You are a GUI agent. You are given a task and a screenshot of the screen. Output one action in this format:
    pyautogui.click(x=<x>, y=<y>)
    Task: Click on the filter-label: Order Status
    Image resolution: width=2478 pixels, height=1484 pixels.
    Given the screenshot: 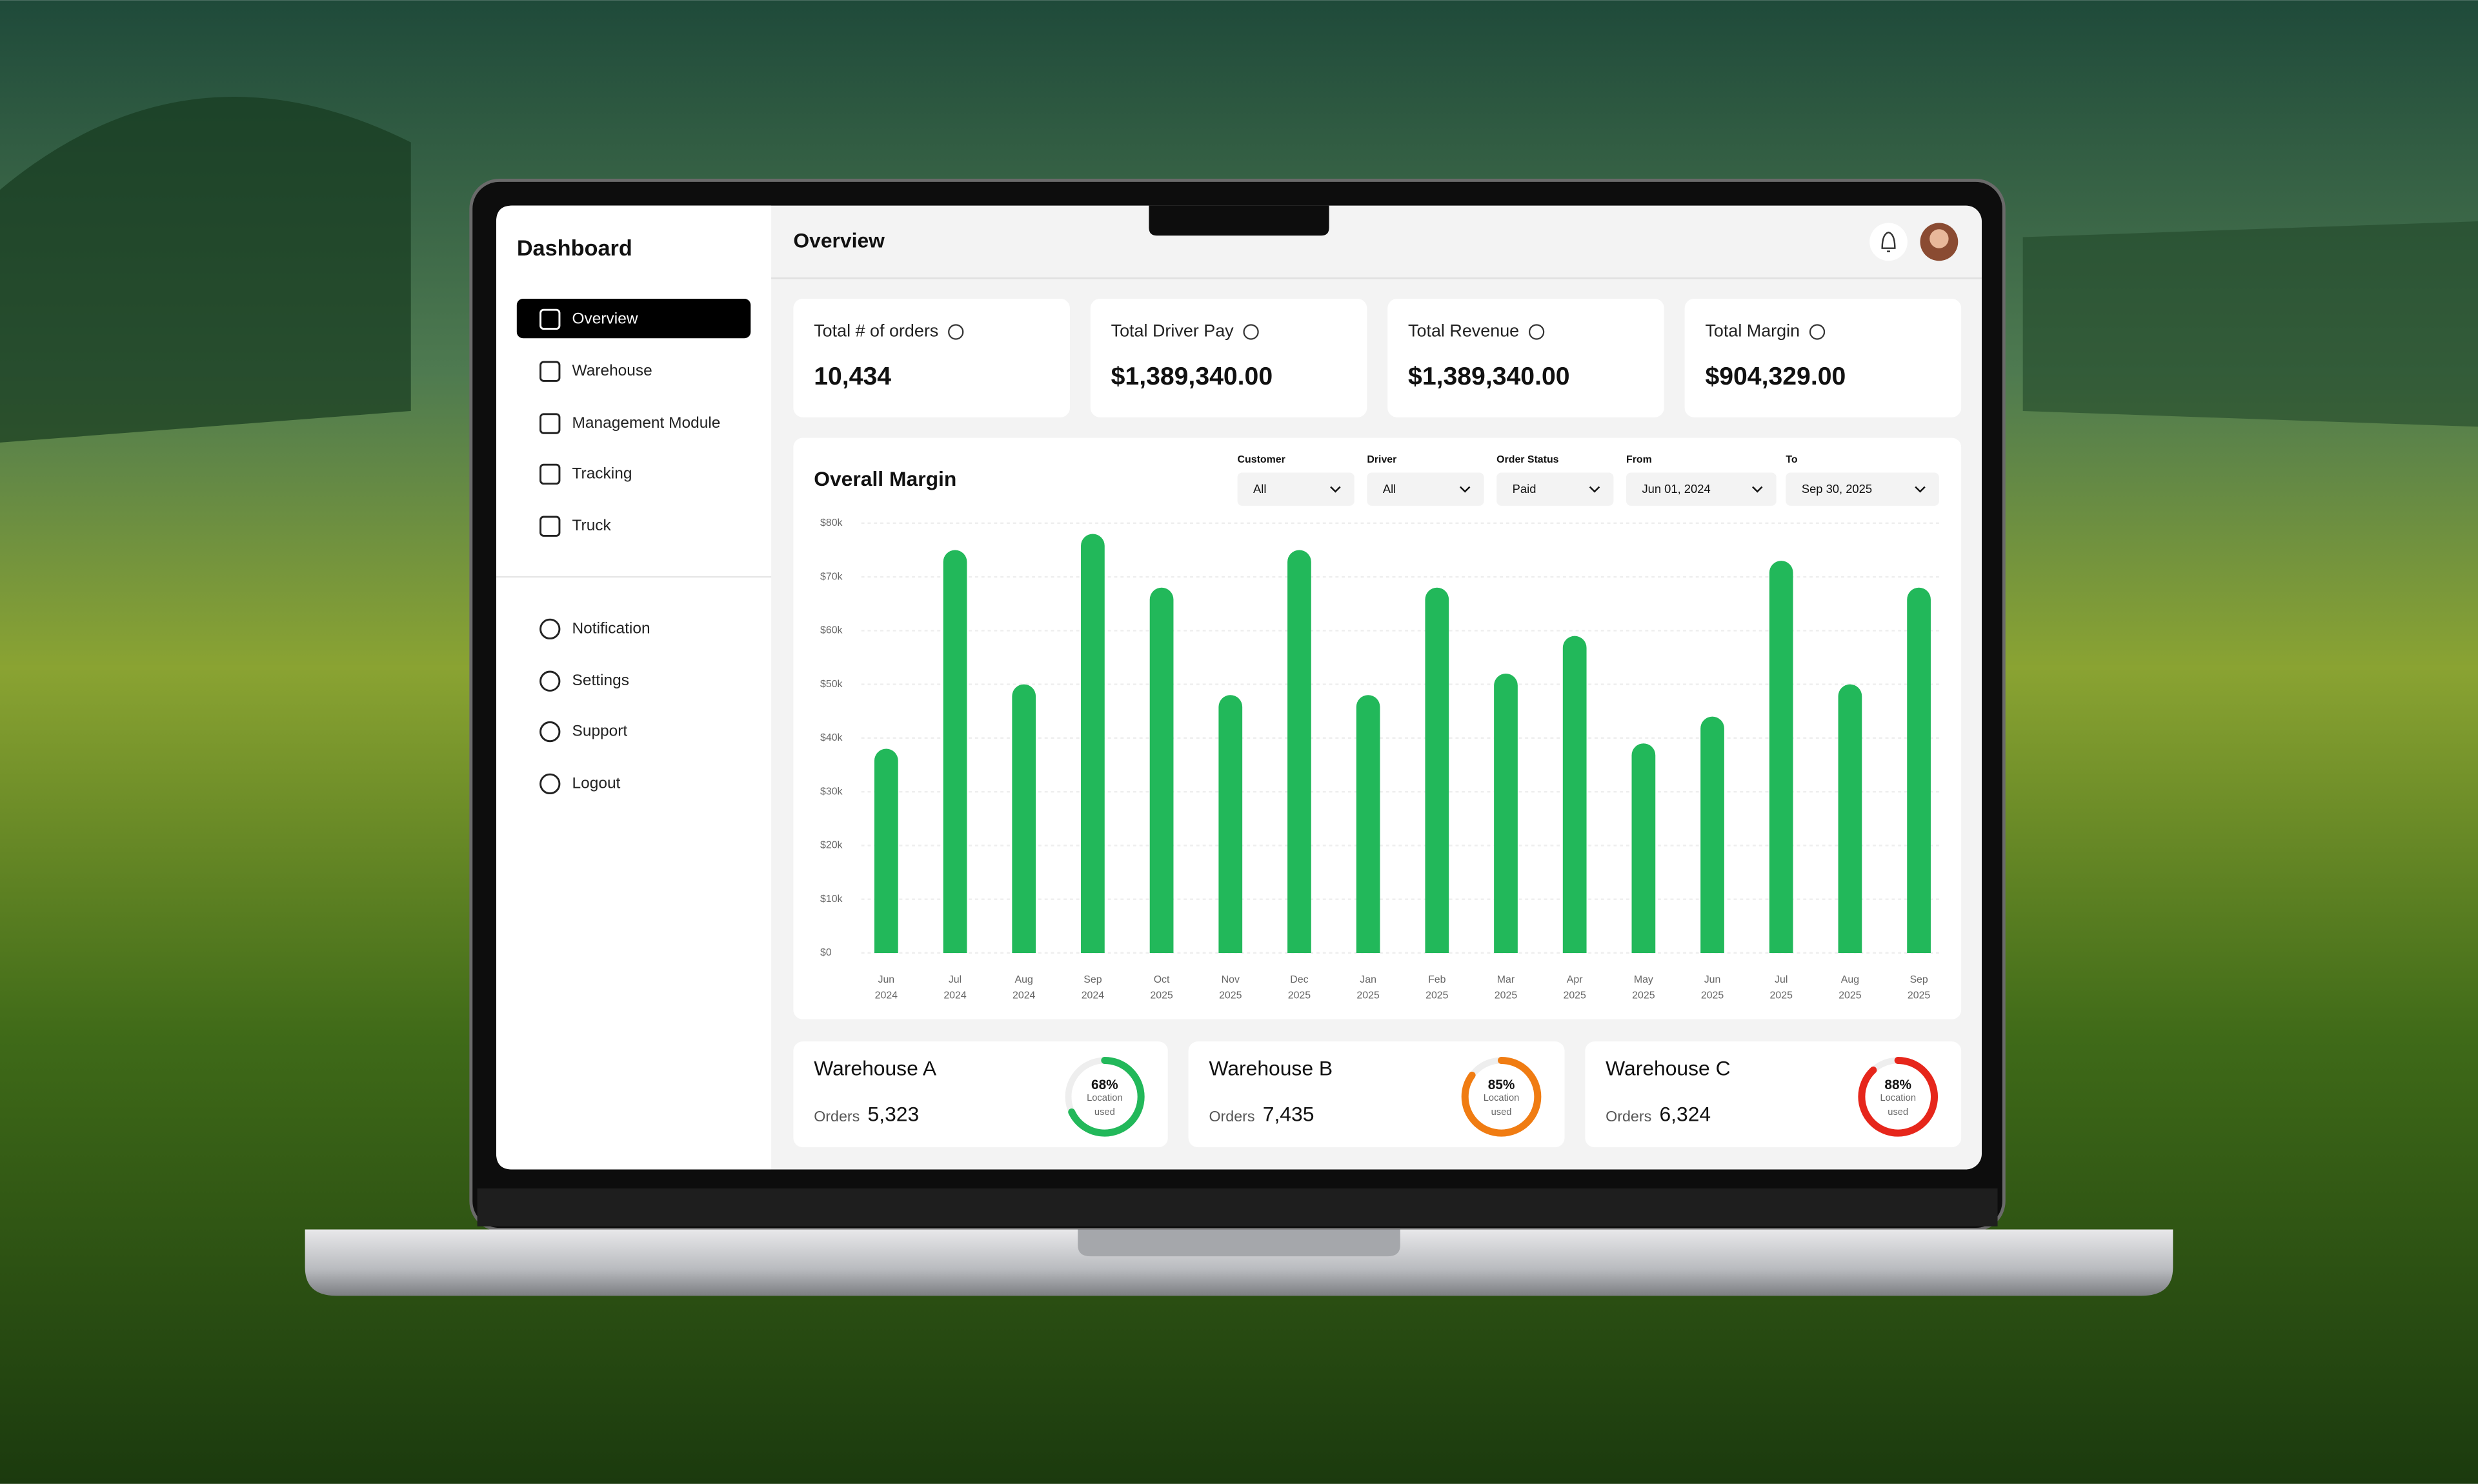 What is the action you would take?
    pyautogui.click(x=1527, y=460)
    